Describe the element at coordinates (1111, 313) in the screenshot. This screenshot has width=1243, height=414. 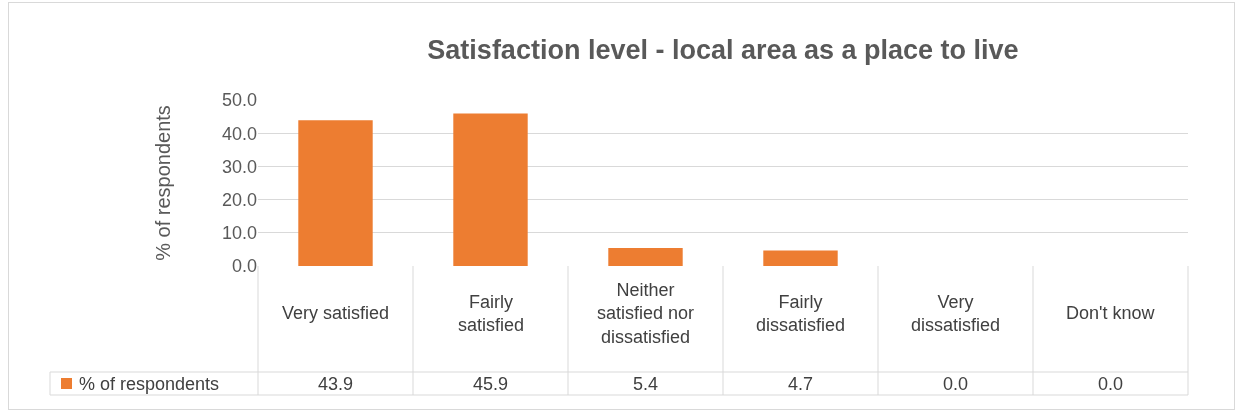
I see `x-tick-label: Don't know` at that location.